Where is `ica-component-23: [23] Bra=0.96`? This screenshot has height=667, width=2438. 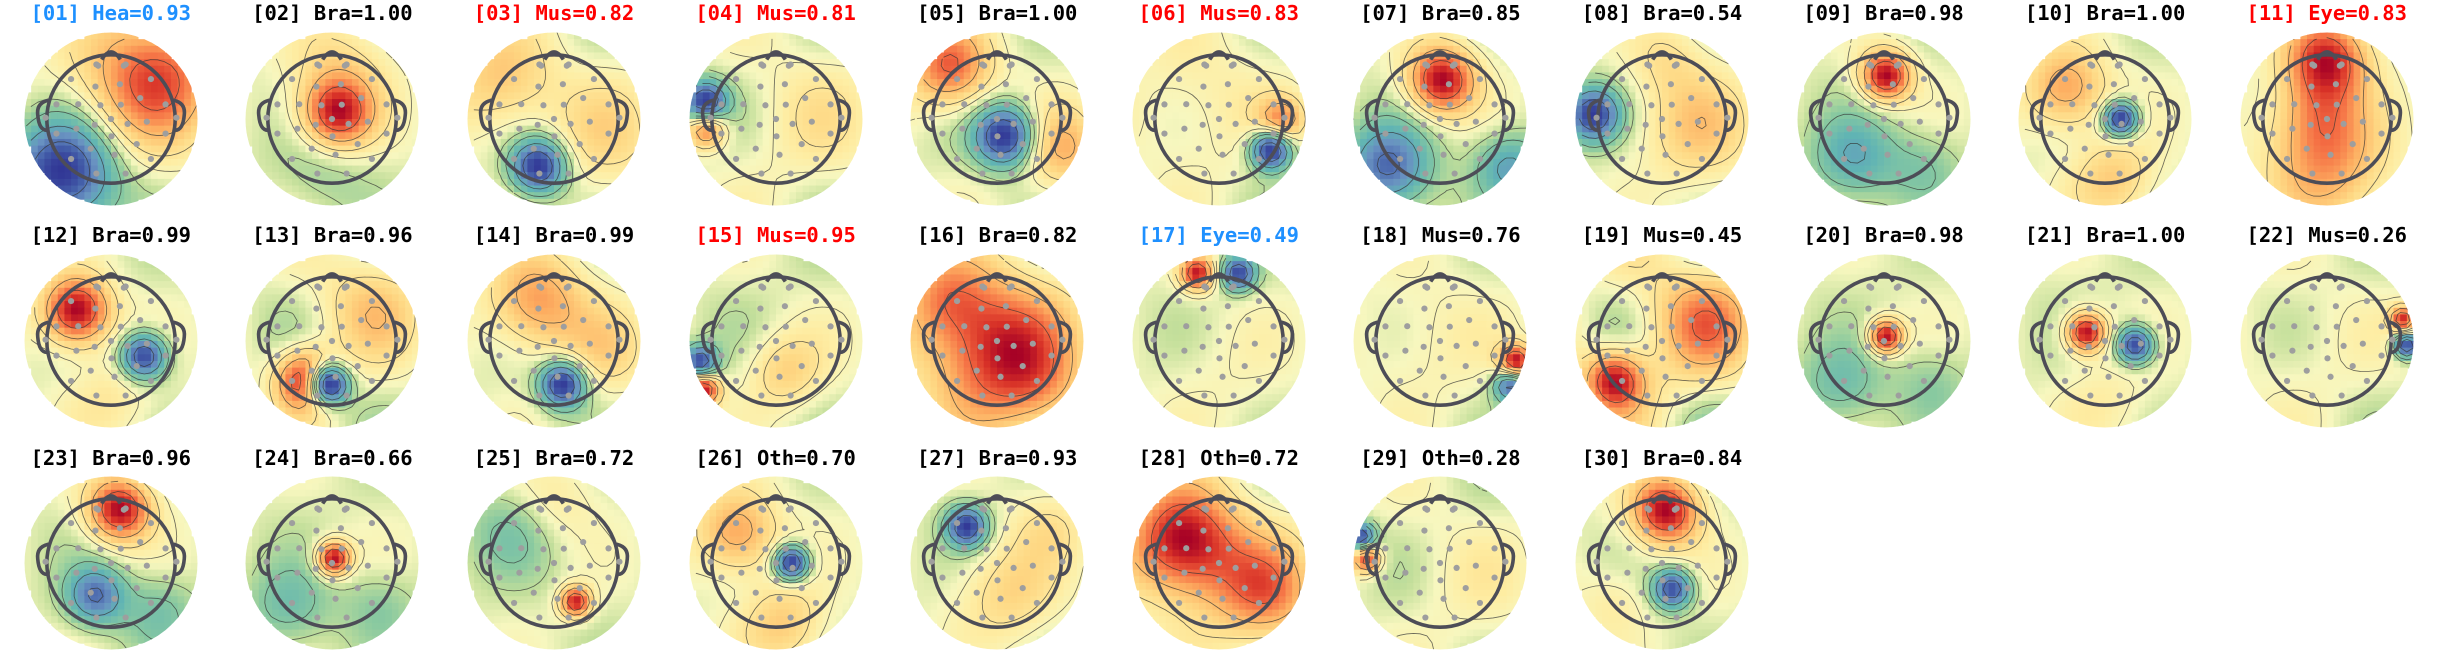 ica-component-23: [23] Bra=0.96 is located at coordinates (111, 556).